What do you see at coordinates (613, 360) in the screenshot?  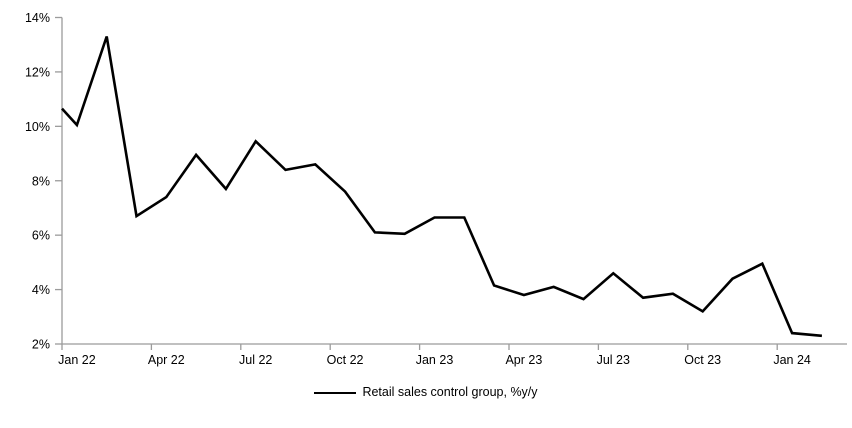 I see `x-tick-label: Jul 23` at bounding box center [613, 360].